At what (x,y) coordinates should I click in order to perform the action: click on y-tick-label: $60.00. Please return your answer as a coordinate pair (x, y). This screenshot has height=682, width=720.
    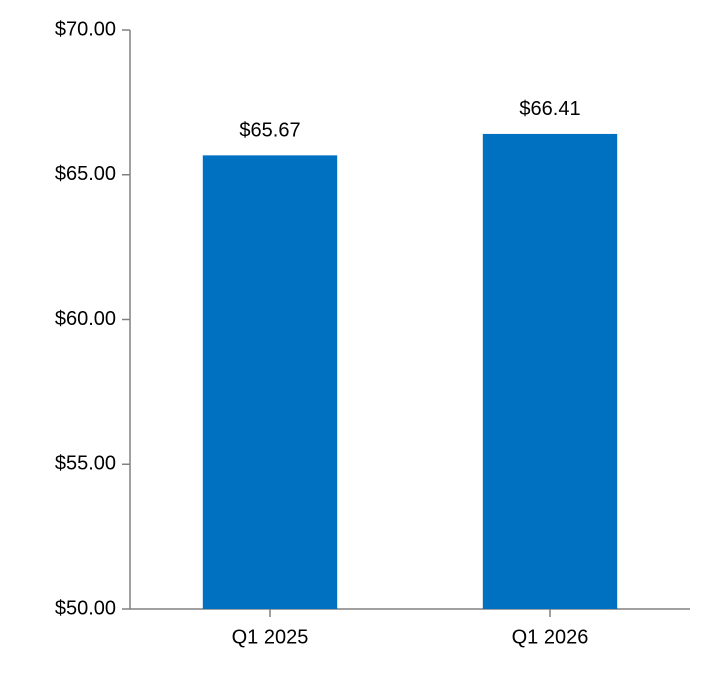
    Looking at the image, I should click on (85, 319).